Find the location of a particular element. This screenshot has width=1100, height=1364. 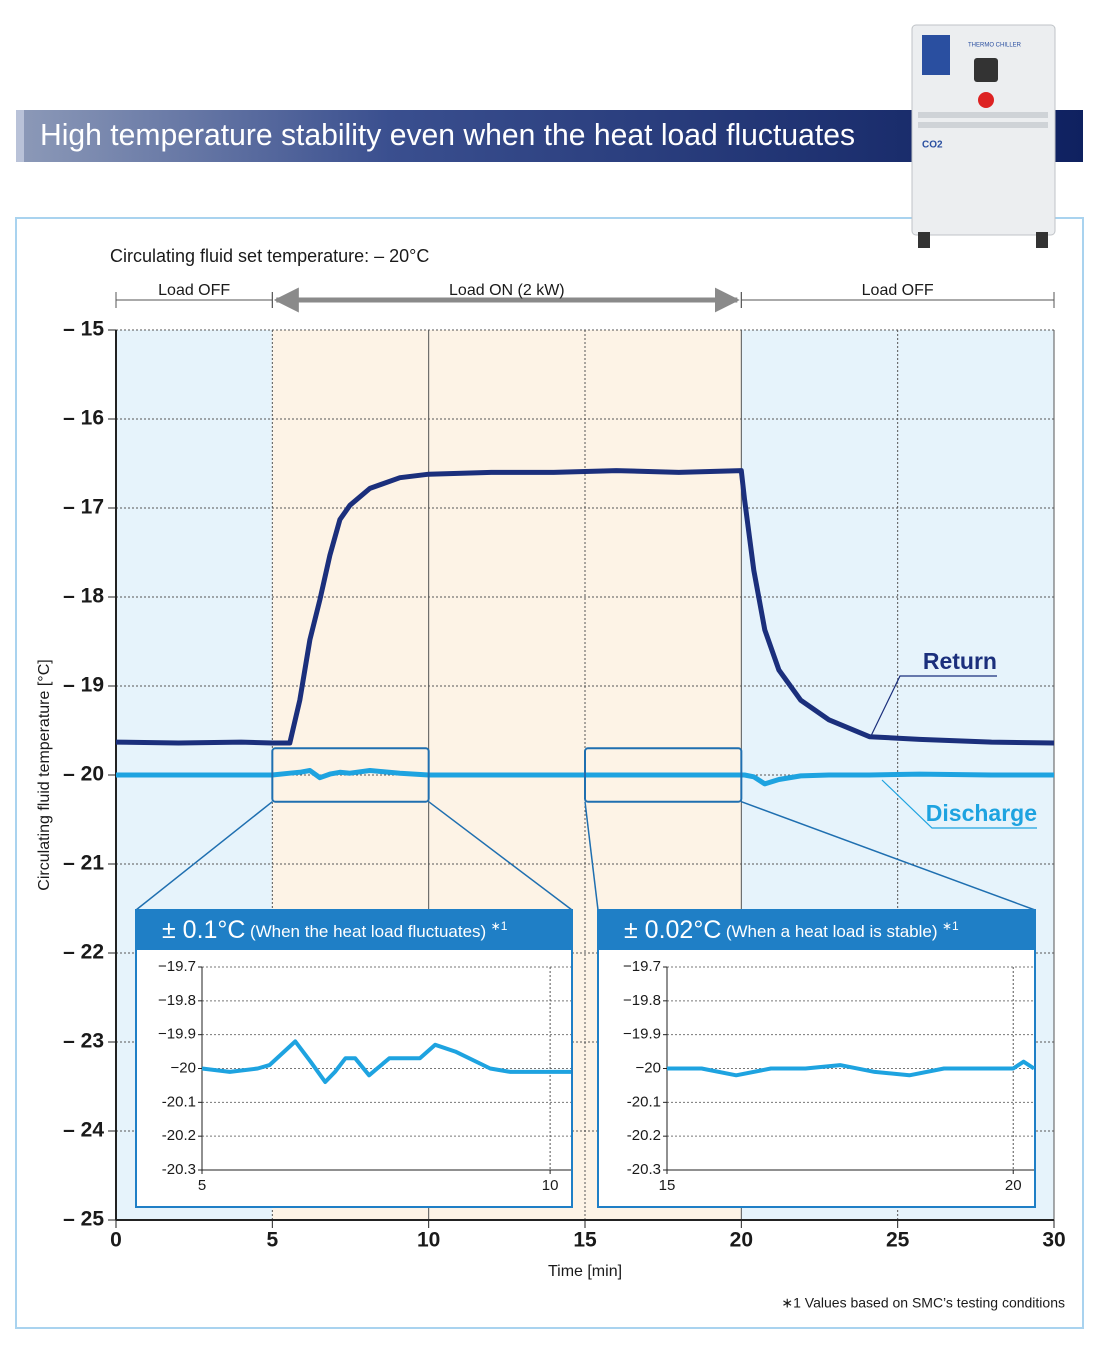

x-tick-label: 0 is located at coordinates (116, 1240).